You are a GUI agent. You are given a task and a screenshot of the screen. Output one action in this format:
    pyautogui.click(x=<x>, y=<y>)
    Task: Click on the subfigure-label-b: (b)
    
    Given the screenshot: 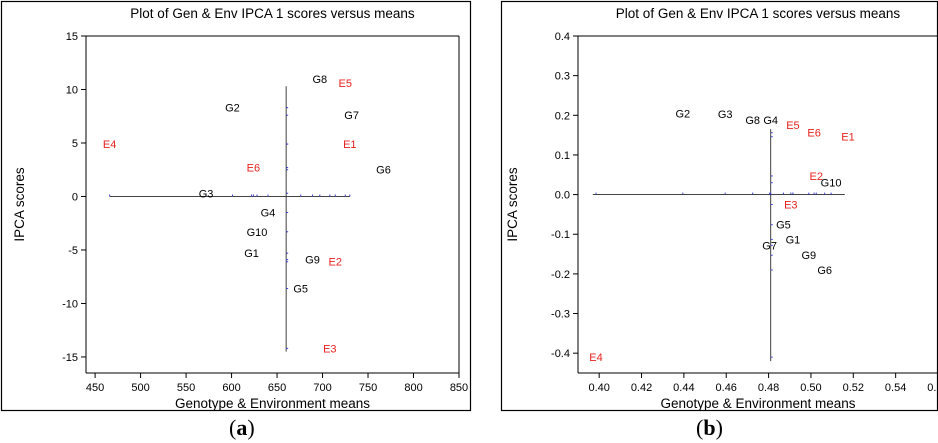 What is the action you would take?
    pyautogui.click(x=709, y=427)
    